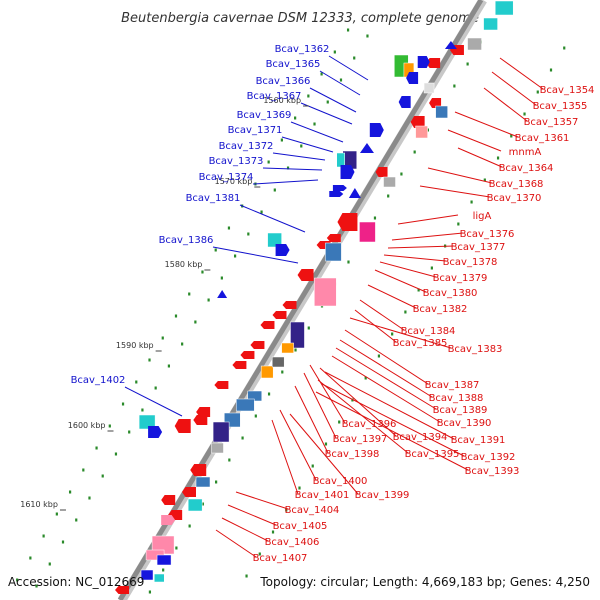  Describe the element at coordinates (322, 495) in the screenshot. I see `right-gene-label: Bcav_1401` at that location.